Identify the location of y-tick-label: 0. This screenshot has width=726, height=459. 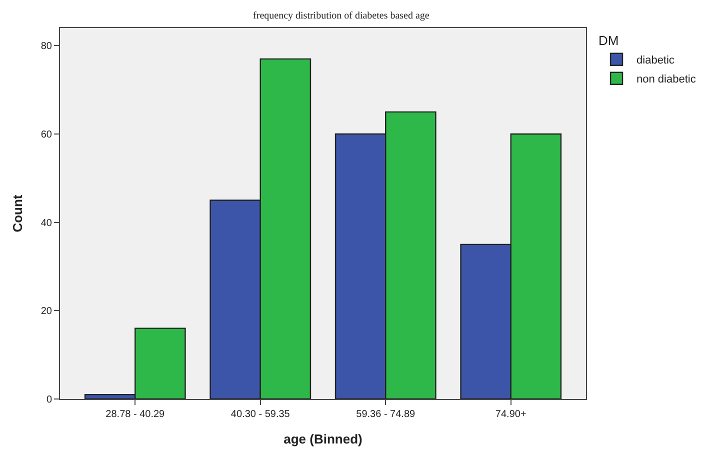
(49, 400).